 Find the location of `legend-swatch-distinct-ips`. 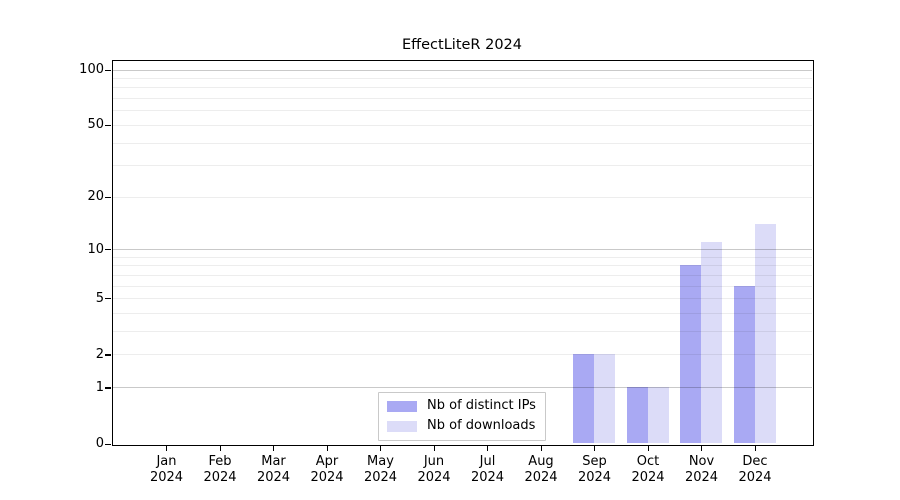

legend-swatch-distinct-ips is located at coordinates (402, 406).